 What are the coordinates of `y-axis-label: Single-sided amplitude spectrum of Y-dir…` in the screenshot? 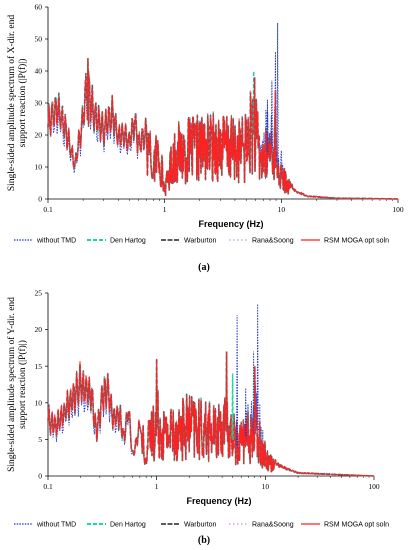 It's located at (11, 384).